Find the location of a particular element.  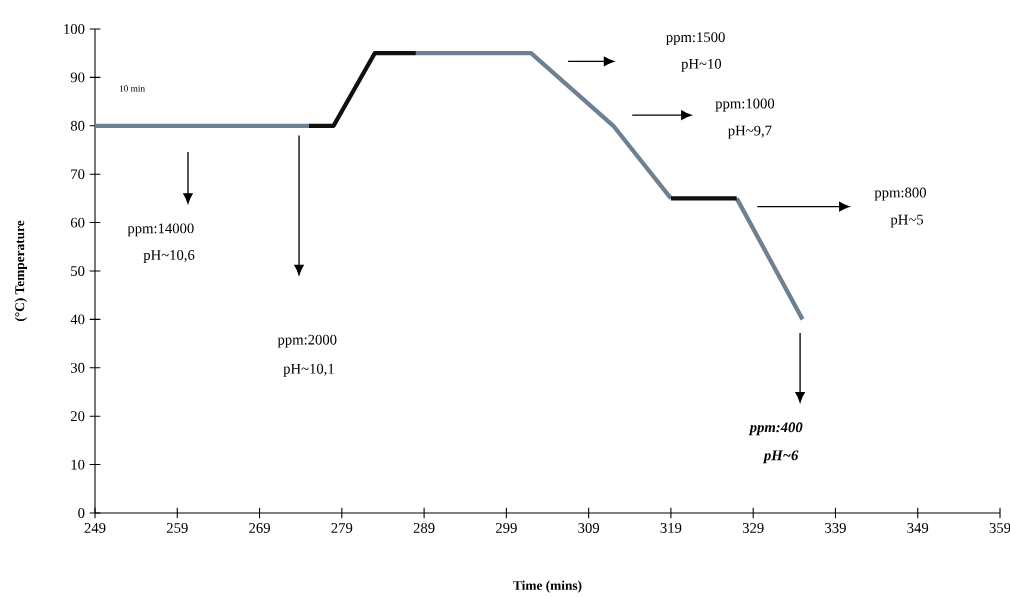

annotation: ppm:1000 is located at coordinates (745, 105).